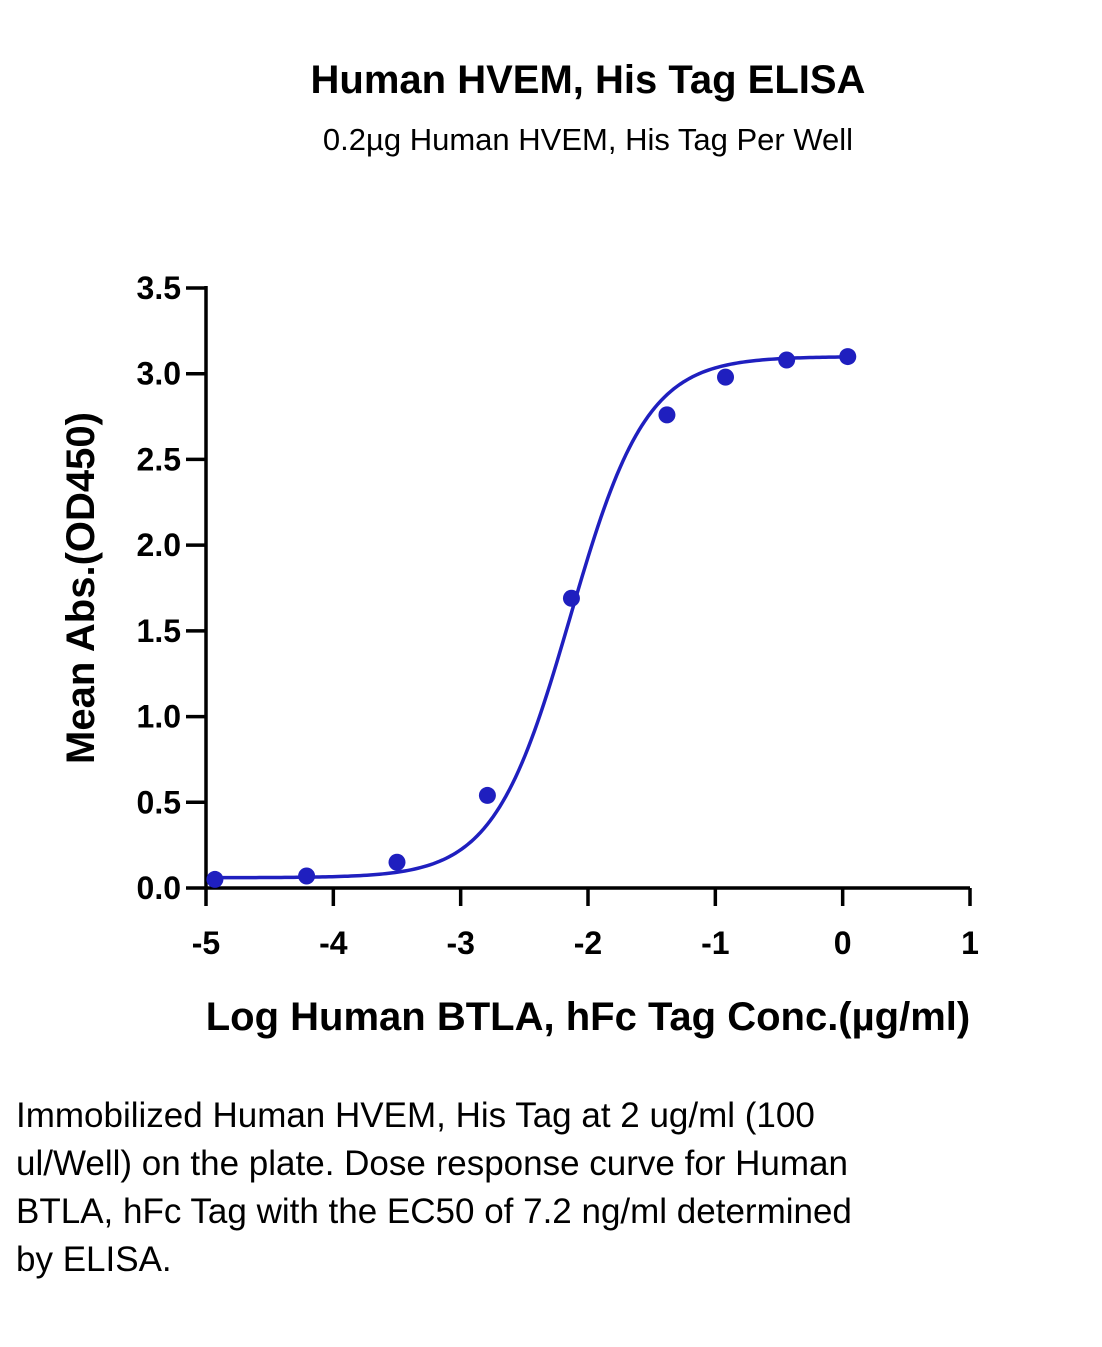  Describe the element at coordinates (159, 631) in the screenshot. I see `y-tick-label: 1.5` at that location.